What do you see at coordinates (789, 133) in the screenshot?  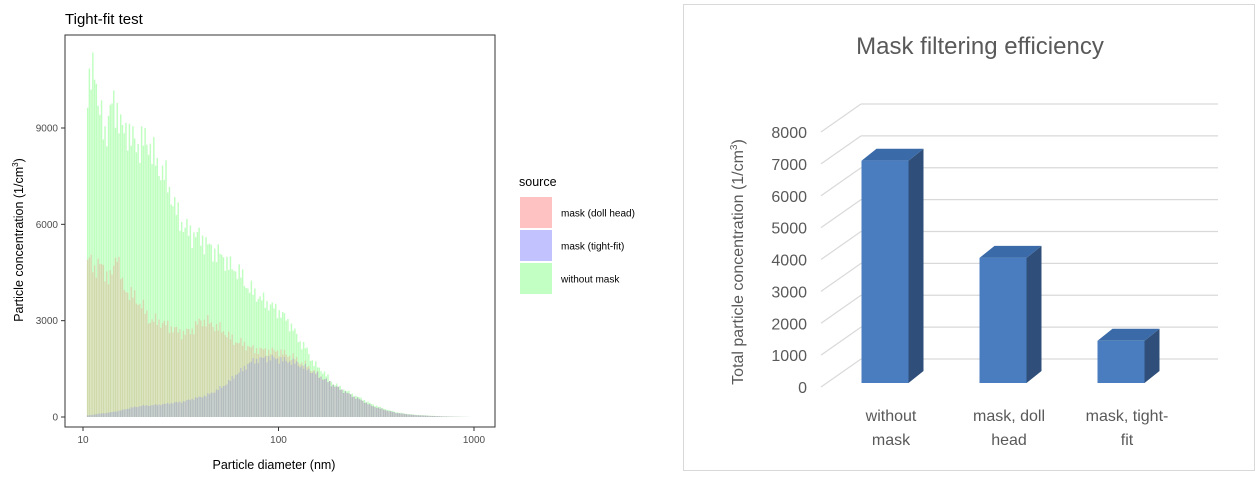 I see `bar-y-tick-label: 8000` at bounding box center [789, 133].